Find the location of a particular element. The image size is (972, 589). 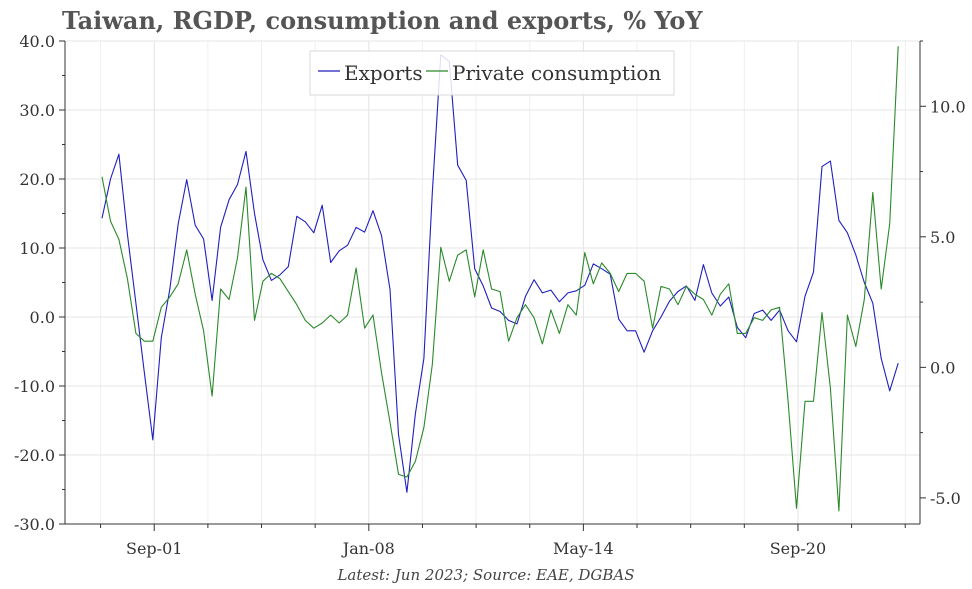

legend: Exports Private consumption is located at coordinates (492, 73).